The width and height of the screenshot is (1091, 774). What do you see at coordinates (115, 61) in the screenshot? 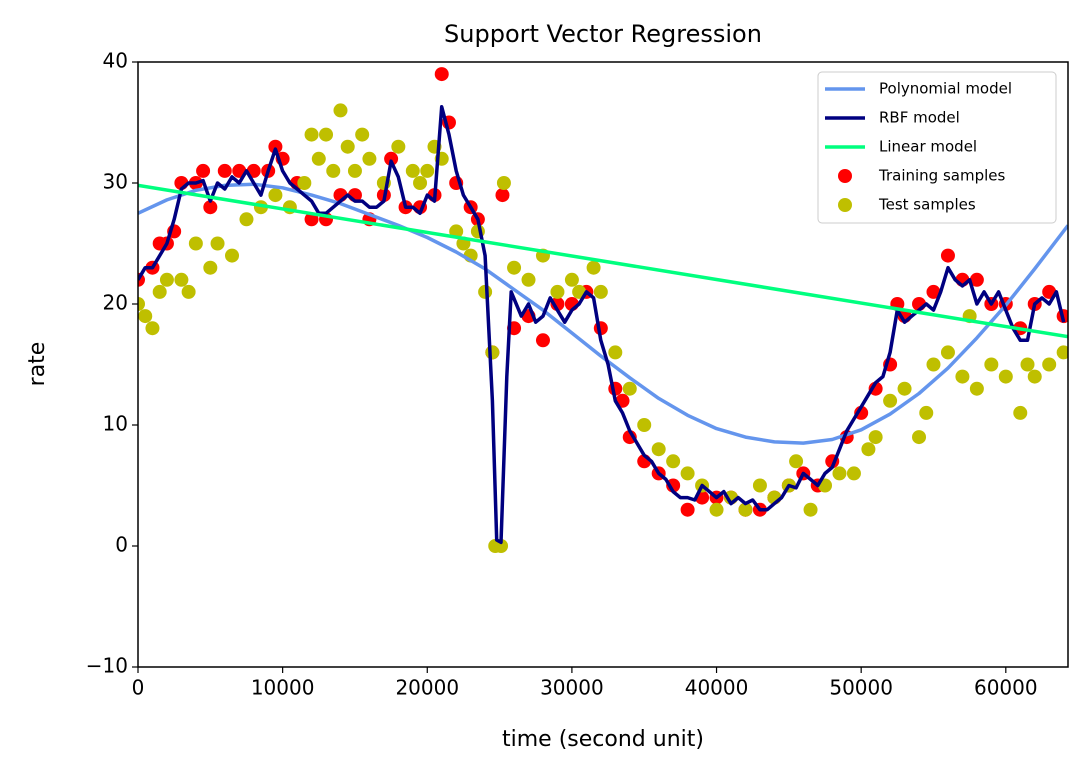
I see `y-tick-label: 40` at bounding box center [115, 61].